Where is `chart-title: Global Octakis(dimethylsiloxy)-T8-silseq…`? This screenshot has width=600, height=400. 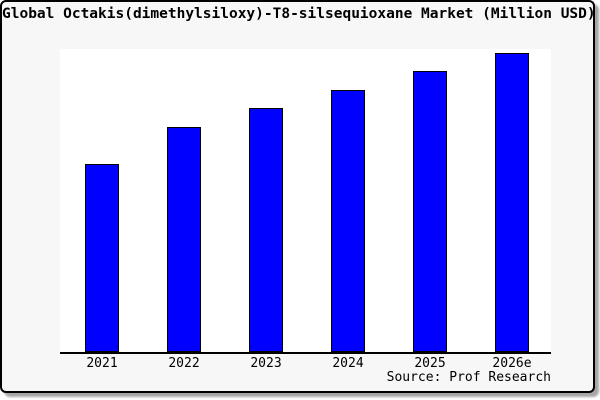
chart-title: Global Octakis(dimethylsiloxy)-T8-silseq… is located at coordinates (298, 14).